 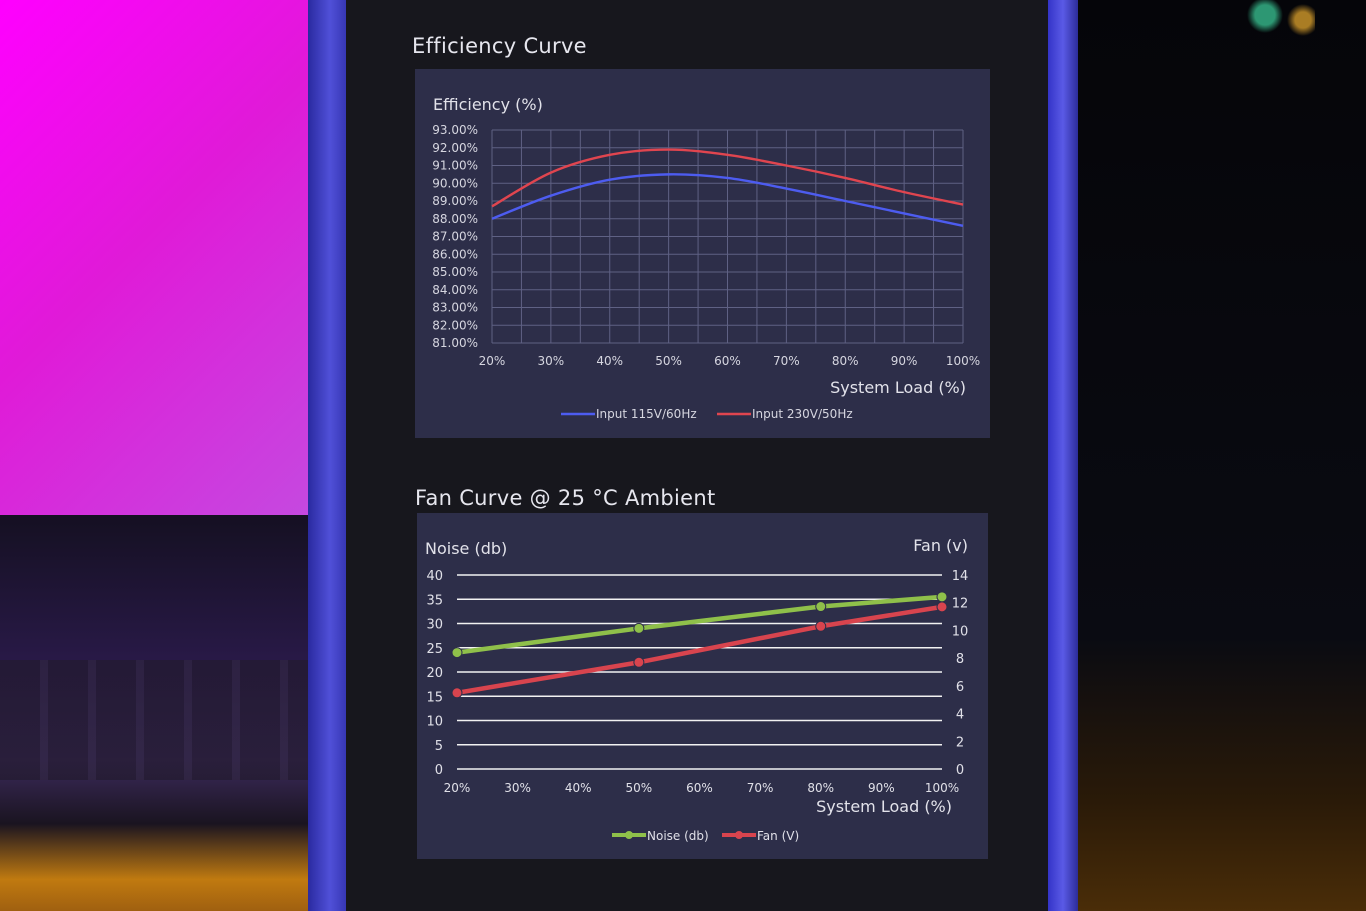 I want to click on efficiency-x-tick-label: 70%, so click(x=786, y=361).